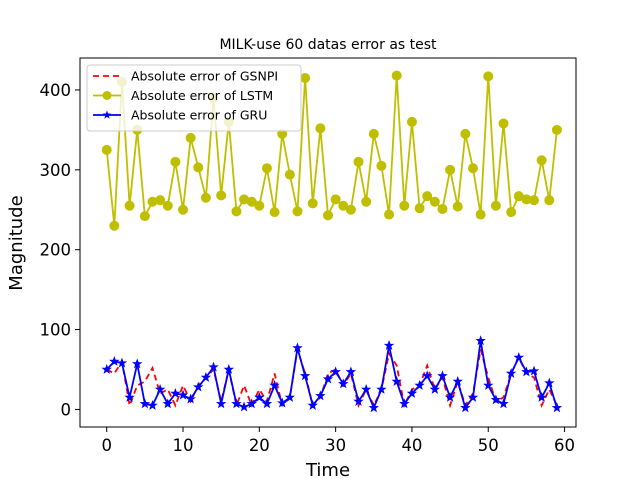 Image resolution: width=640 pixels, height=480 pixels. Describe the element at coordinates (335, 445) in the screenshot. I see `x-tick-label: 30` at that location.